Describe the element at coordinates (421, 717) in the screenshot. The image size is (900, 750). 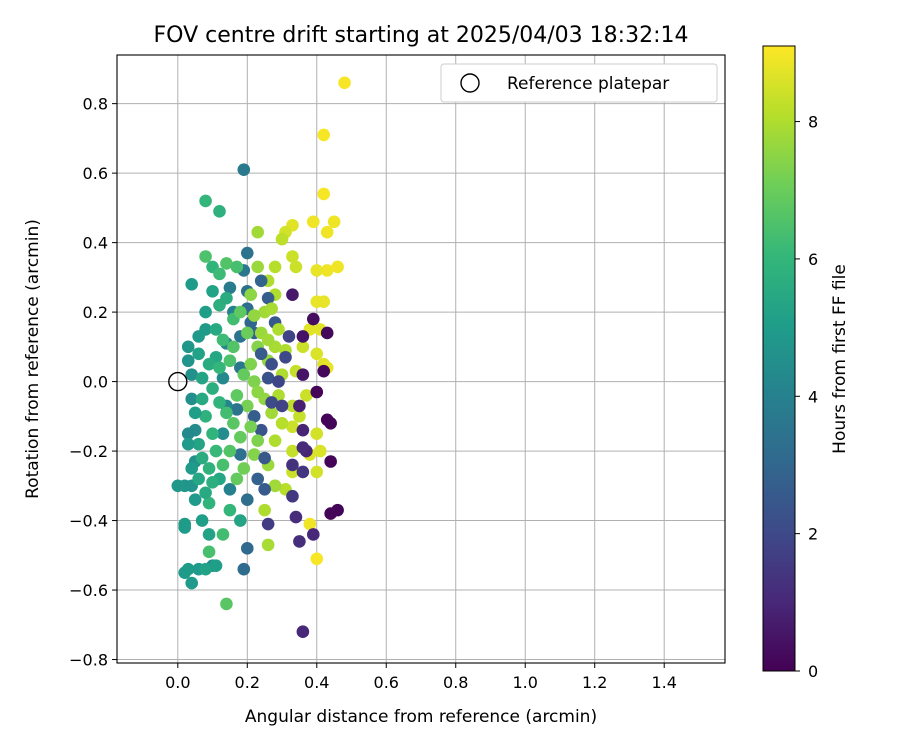
I see `x-axis-label: Angular distance from reference (arcmin)` at that location.